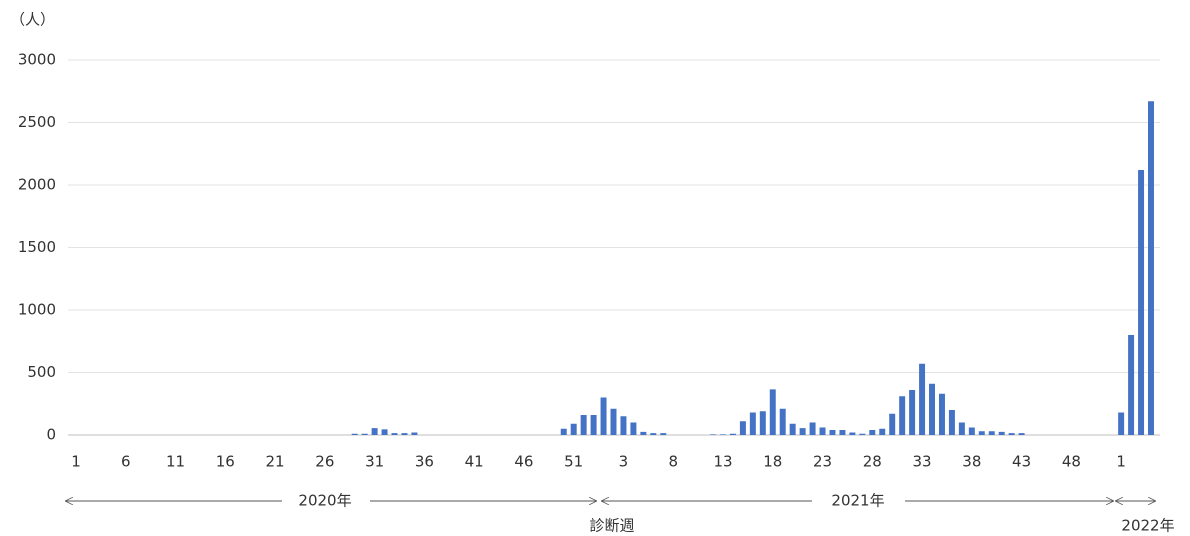 This screenshot has width=1190, height=536. Describe the element at coordinates (32, 20) in the screenshot. I see `y-unit: （人）` at that location.